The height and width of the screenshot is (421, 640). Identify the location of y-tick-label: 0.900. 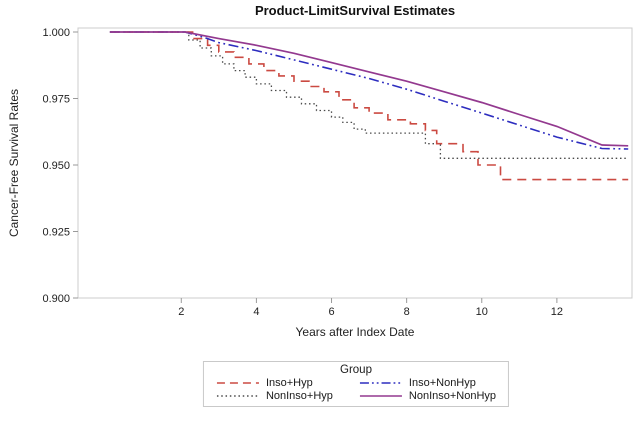
(56, 299).